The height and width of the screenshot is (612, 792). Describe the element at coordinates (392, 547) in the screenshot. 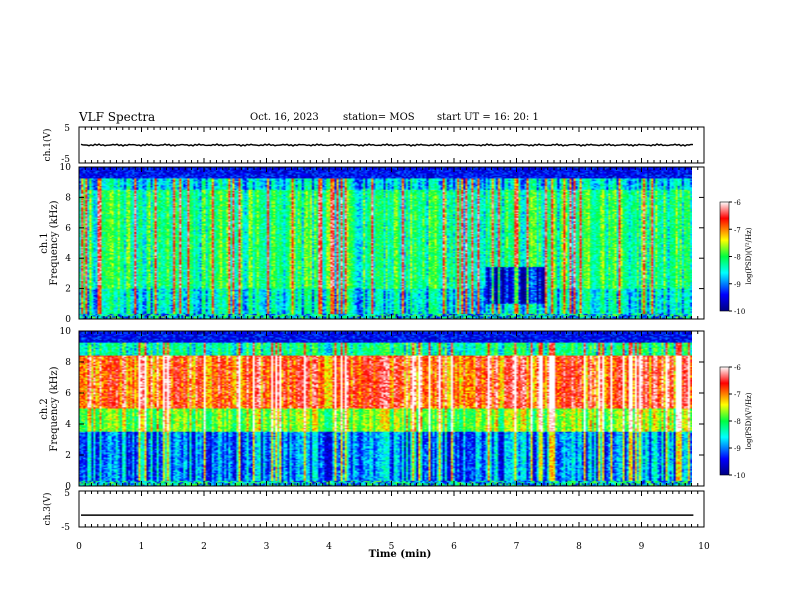

I see `x-tick-label: 5` at that location.